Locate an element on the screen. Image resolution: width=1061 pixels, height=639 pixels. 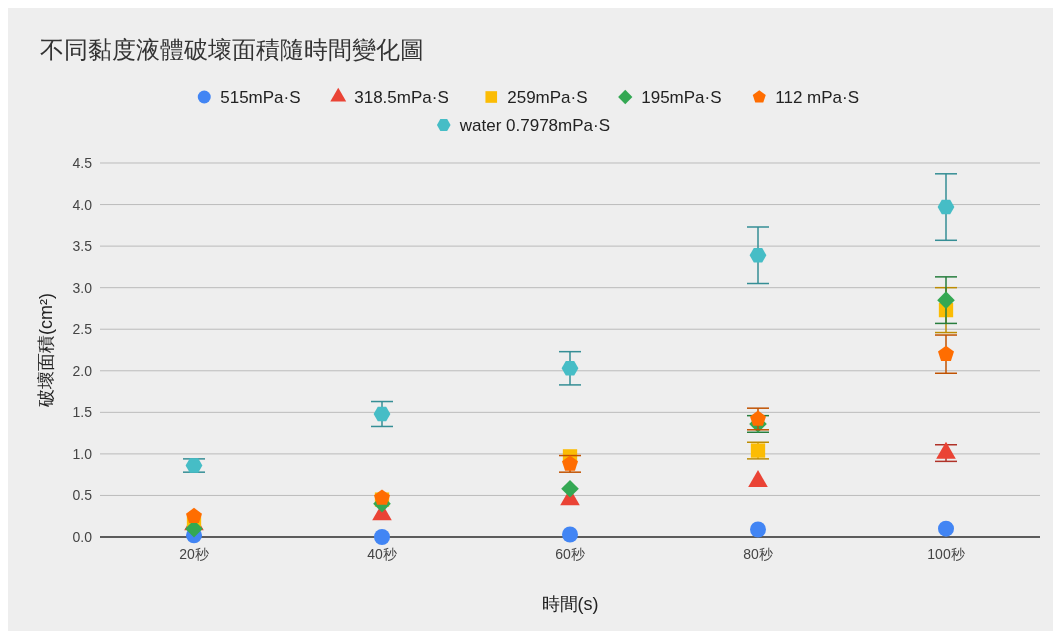
x-tick-label: 60秒 is located at coordinates (570, 554).